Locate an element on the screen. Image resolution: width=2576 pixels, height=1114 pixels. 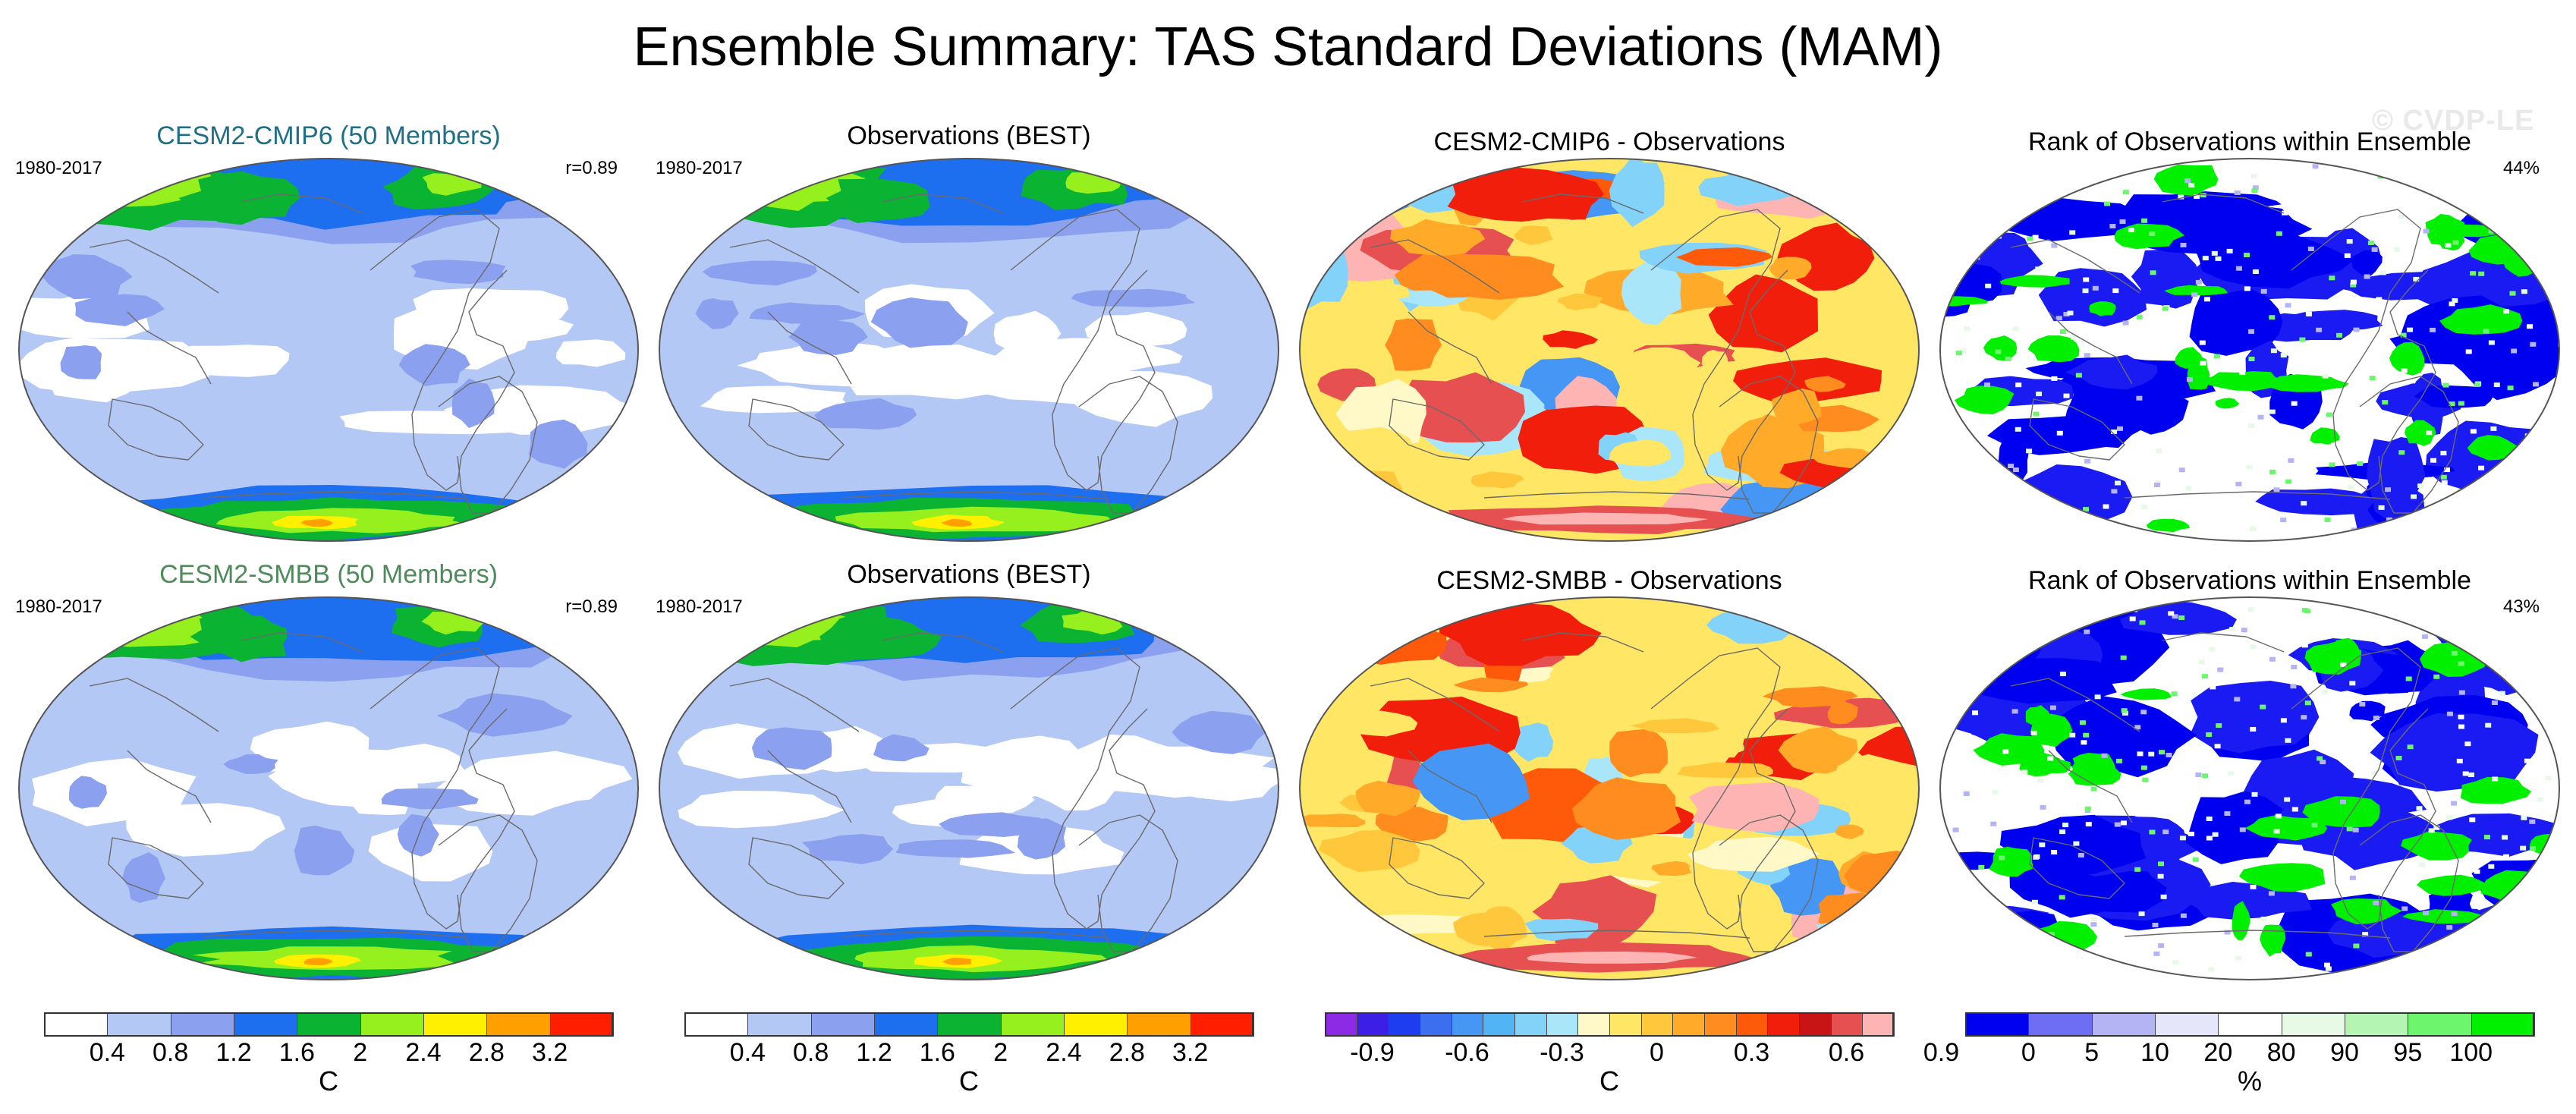
panel-stat-r1c4: 44% is located at coordinates (2521, 168).